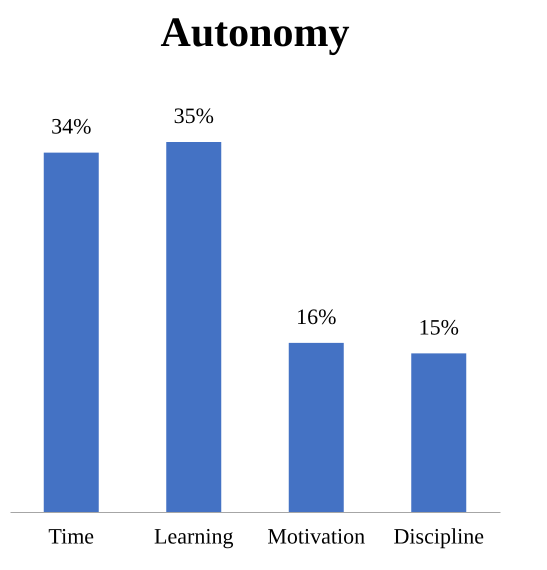  What do you see at coordinates (71, 536) in the screenshot?
I see `x-tick-label: Time` at bounding box center [71, 536].